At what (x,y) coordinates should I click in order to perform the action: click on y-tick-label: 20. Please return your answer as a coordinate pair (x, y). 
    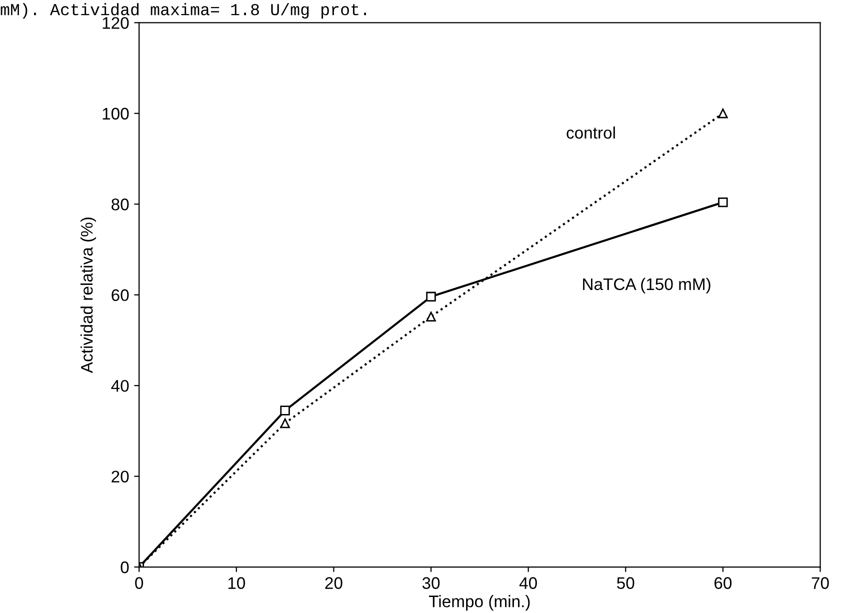
    Looking at the image, I should click on (120, 476).